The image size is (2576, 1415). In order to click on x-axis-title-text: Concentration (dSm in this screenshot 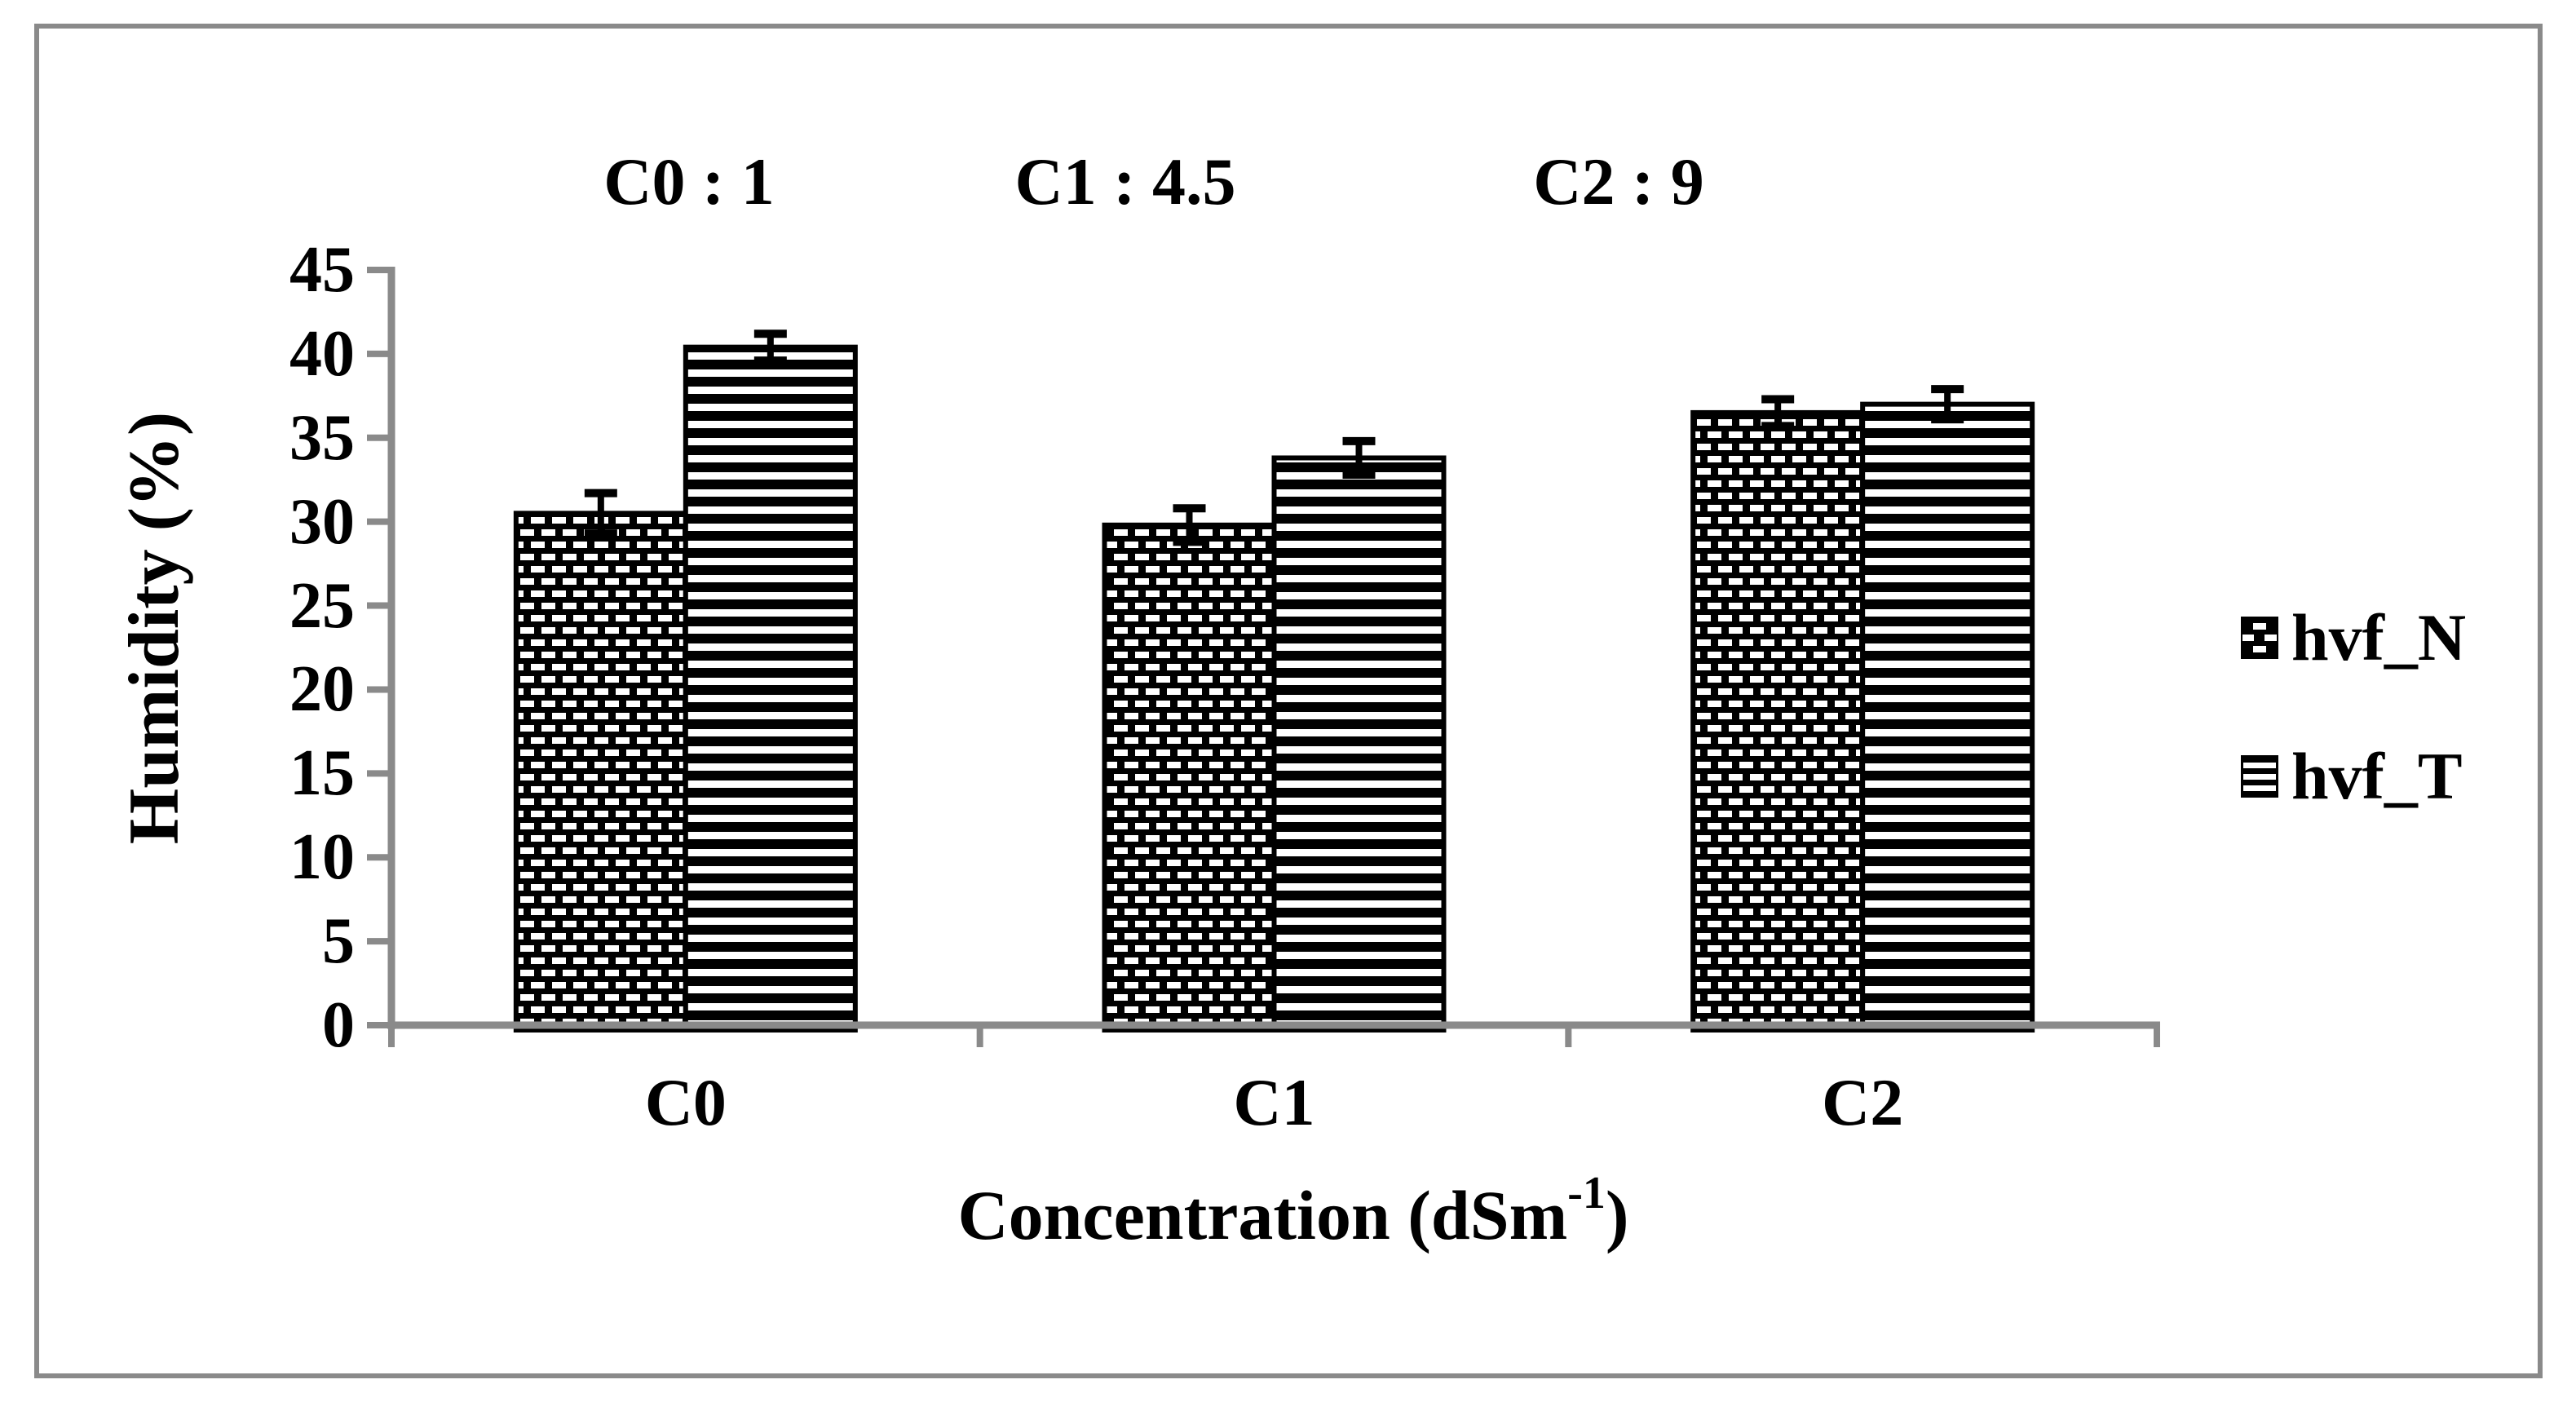, I will do `click(1262, 1215)`.